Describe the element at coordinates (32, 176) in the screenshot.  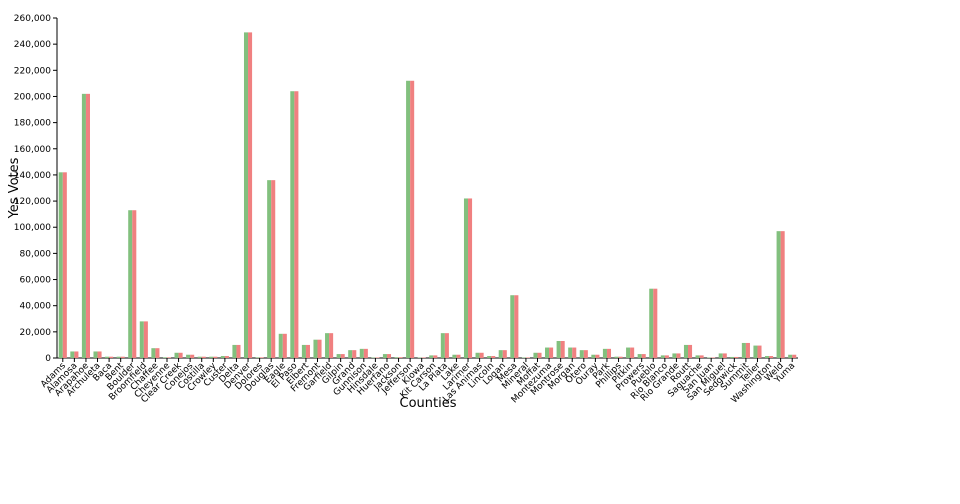
I see `y-tick-label: 140,000` at that location.